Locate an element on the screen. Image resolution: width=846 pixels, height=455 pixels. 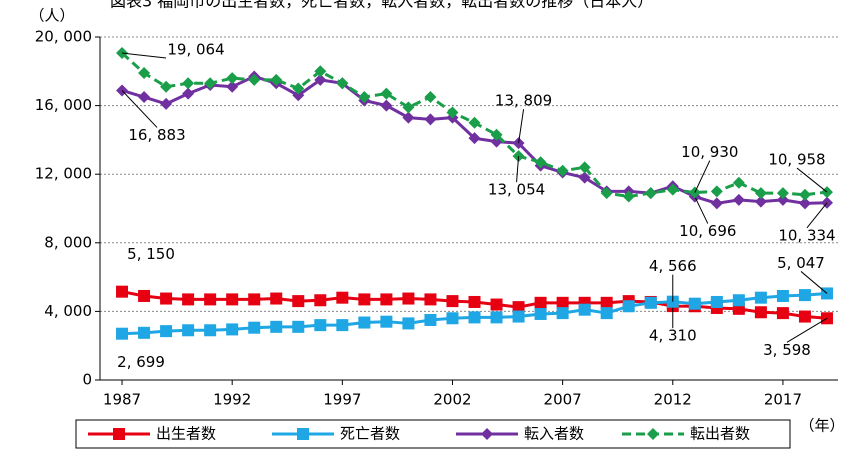
y-tick-label: 4, 000 is located at coordinates (68, 311).